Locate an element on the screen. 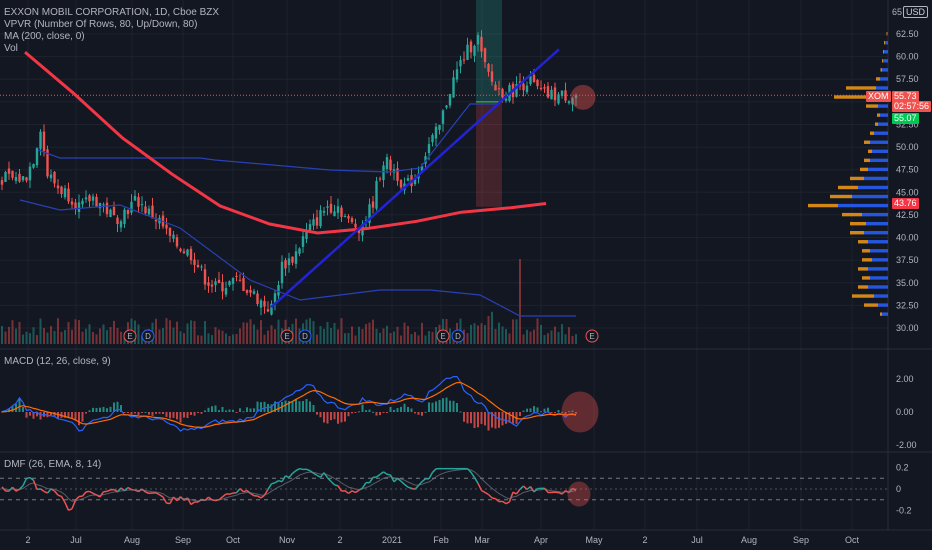 The height and width of the screenshot is (550, 932). signal-line is located at coordinates (289, 405).